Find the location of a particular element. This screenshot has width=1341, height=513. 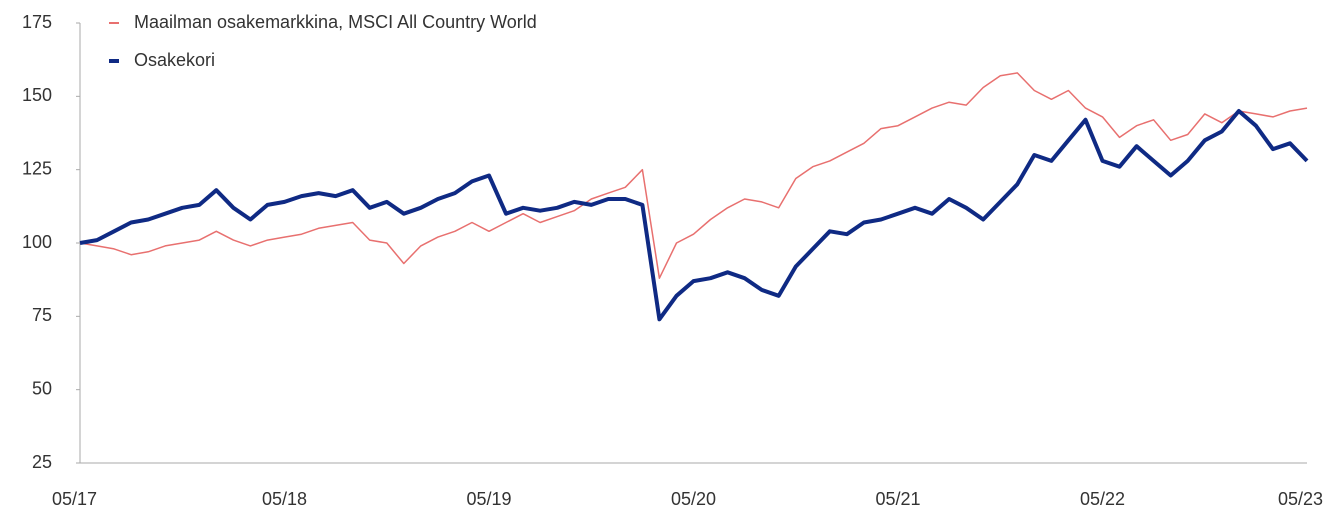

y-tick-label: 175 is located at coordinates (37, 22).